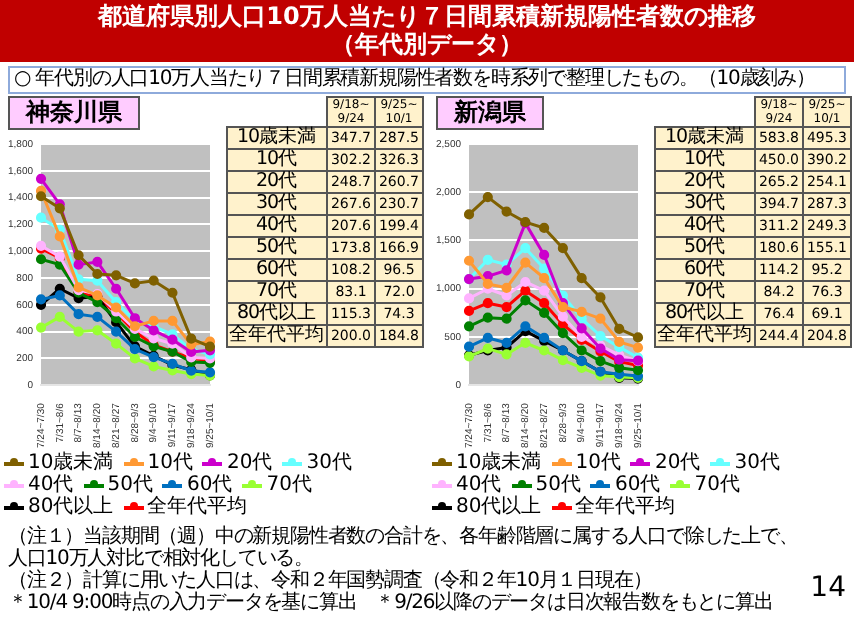 The width and height of the screenshot is (854, 640). What do you see at coordinates (828, 588) in the screenshot?
I see `text: 14` at bounding box center [828, 588].